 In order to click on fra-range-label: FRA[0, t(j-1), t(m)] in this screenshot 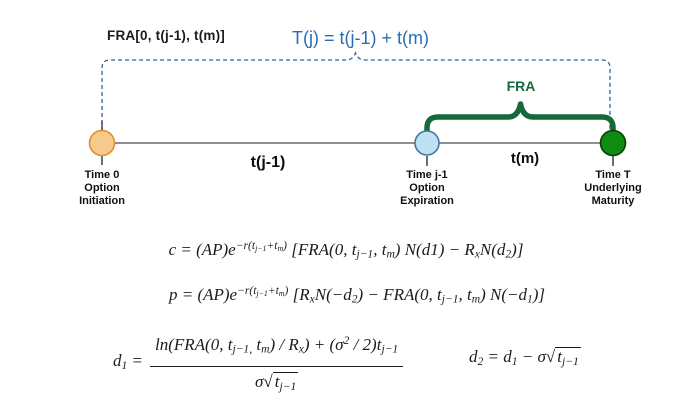, I will do `click(166, 35)`.